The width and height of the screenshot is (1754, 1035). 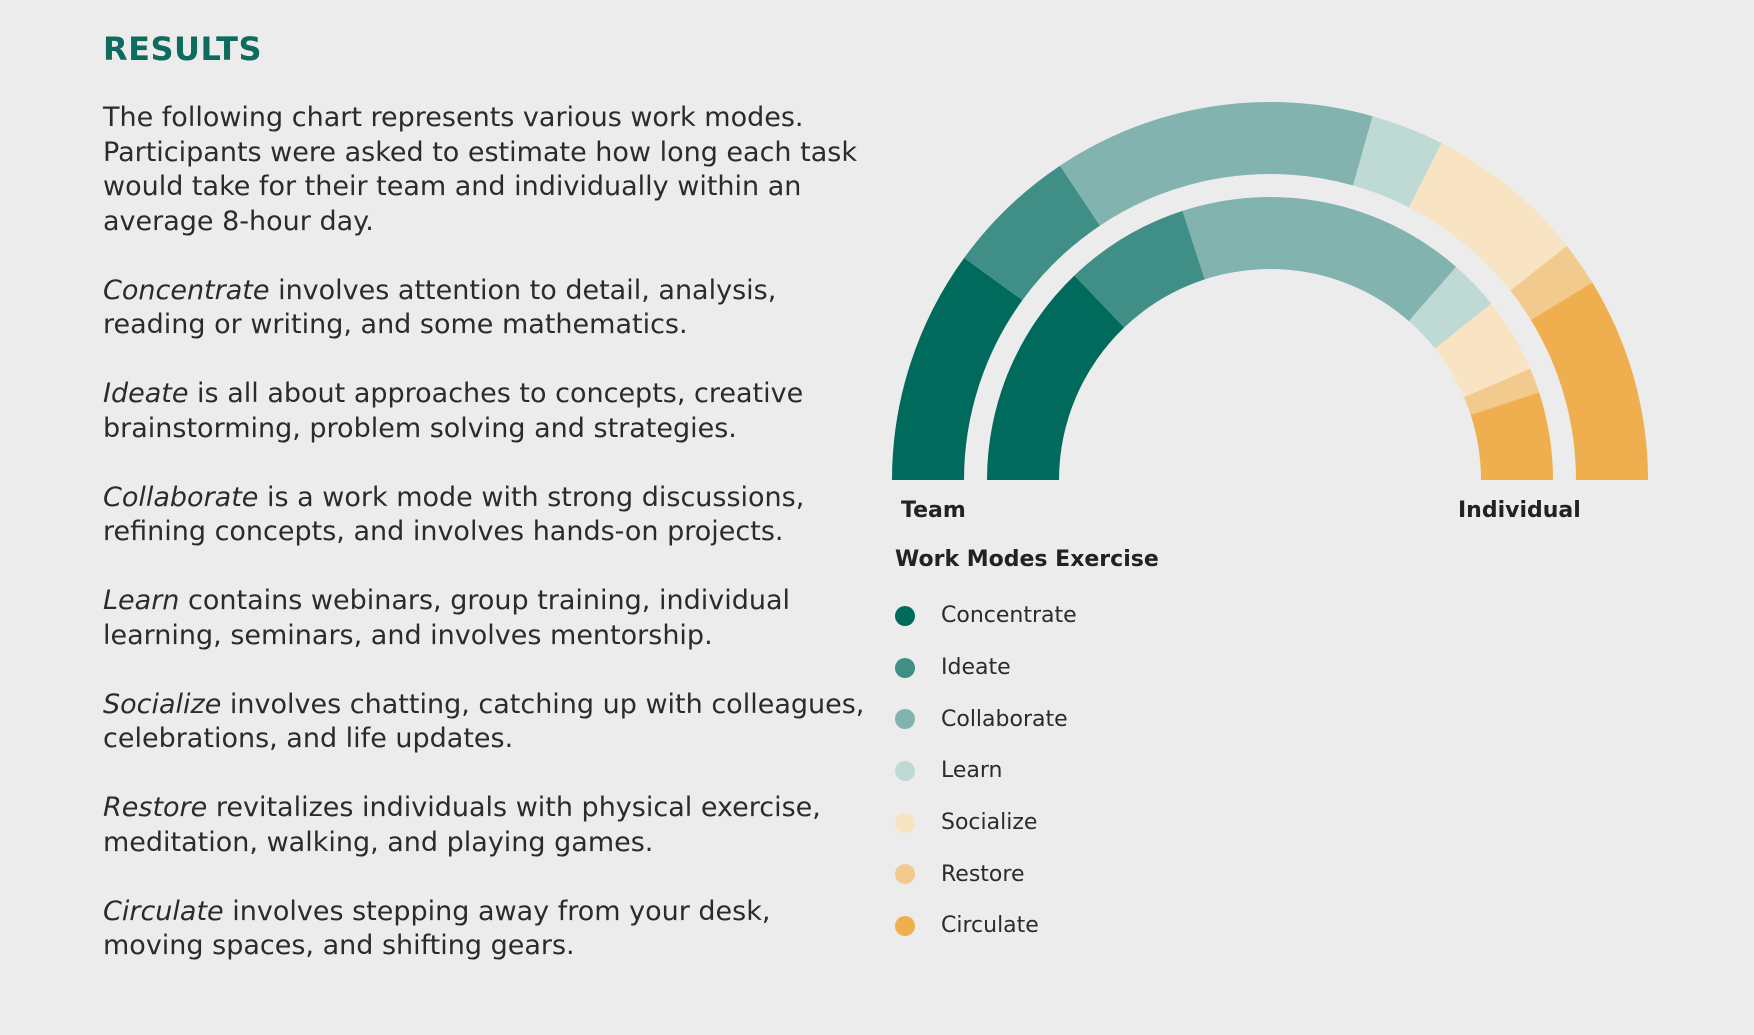 I want to click on arc-team-circulate, so click(x=1589, y=381).